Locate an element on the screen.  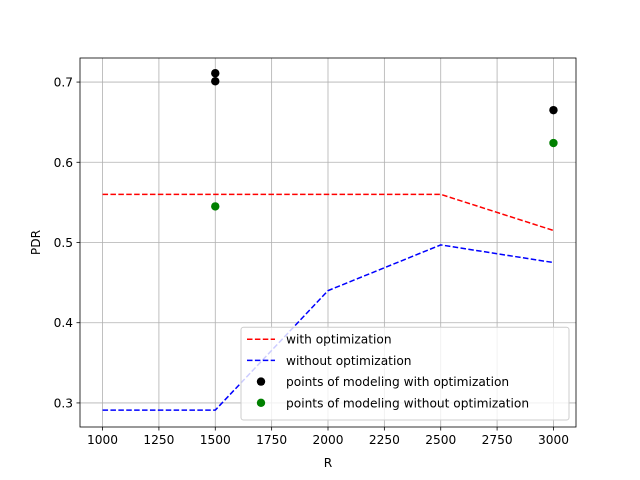
legend-entry-label: points of modeling without optimization is located at coordinates (407, 403).